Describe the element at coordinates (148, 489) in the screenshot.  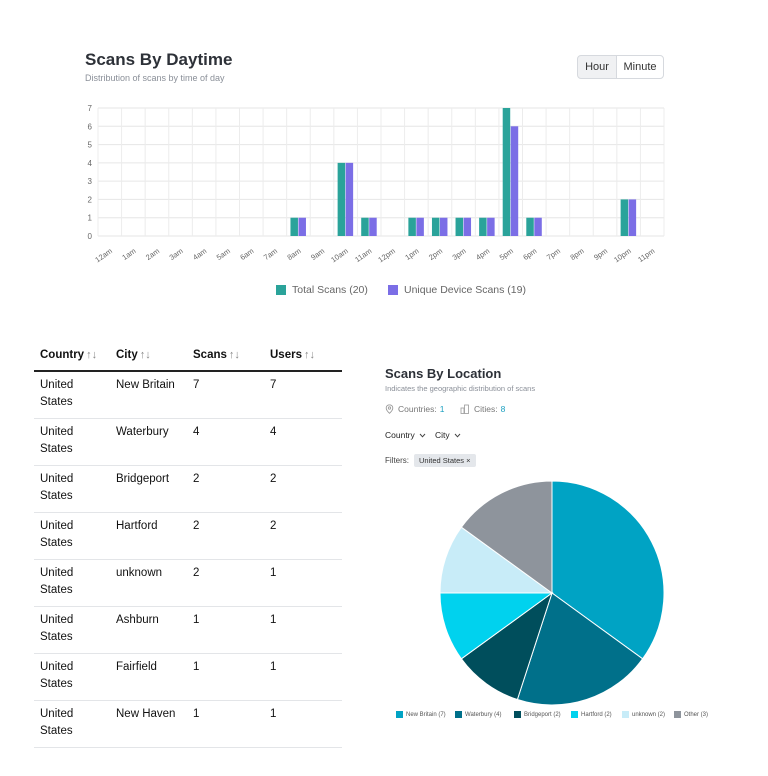
I see `cell-city: Bridgeport` at that location.